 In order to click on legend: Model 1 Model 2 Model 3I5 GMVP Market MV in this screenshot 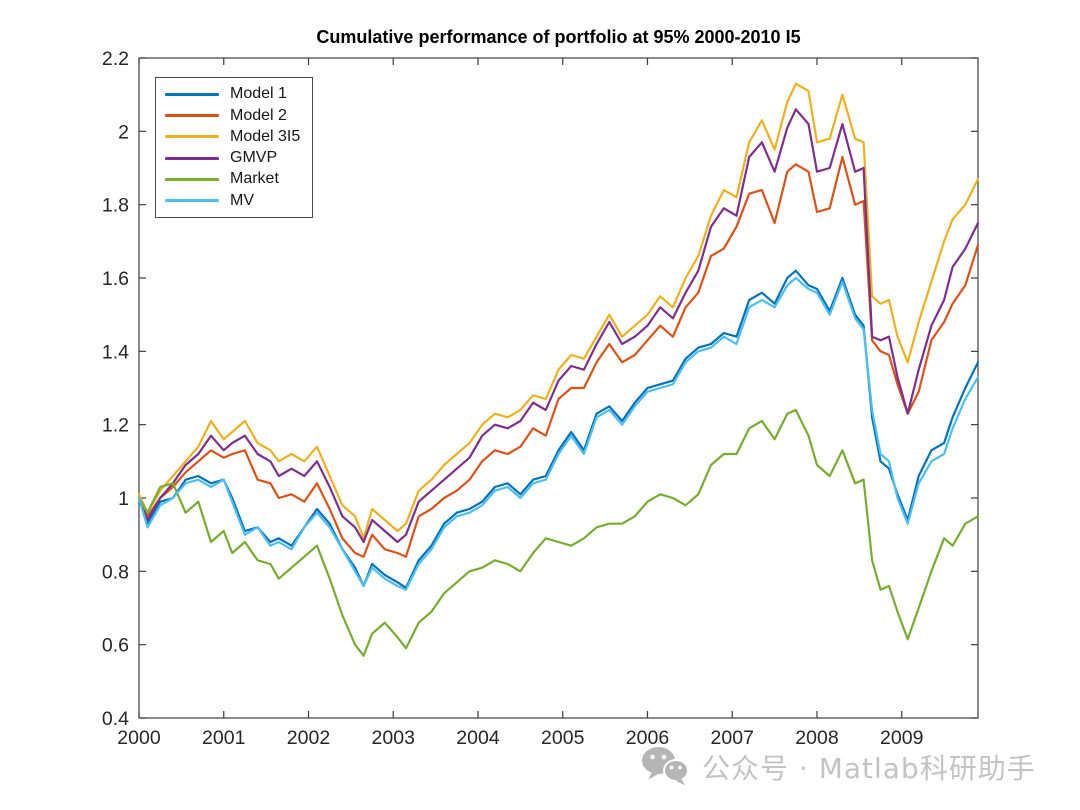, I will do `click(234, 147)`.